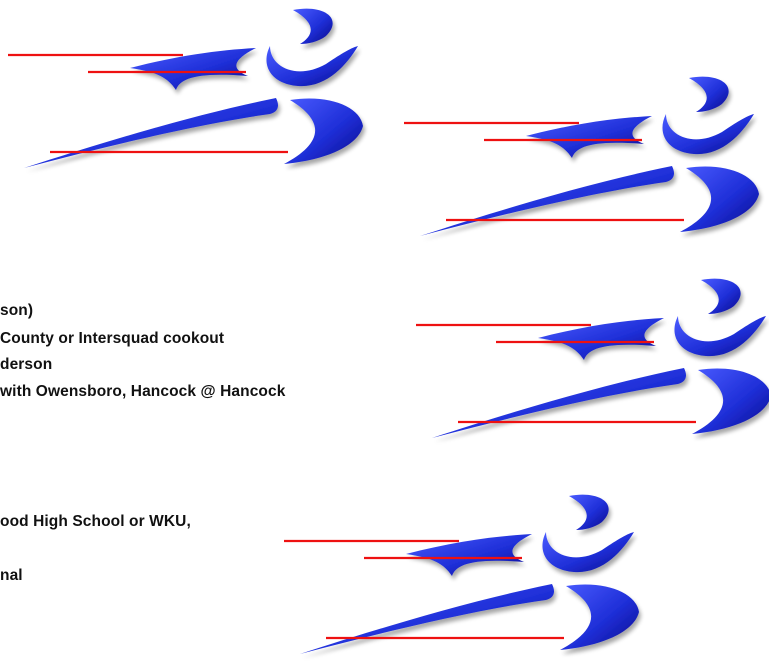 The width and height of the screenshot is (769, 666). What do you see at coordinates (11, 575) in the screenshot?
I see `schedule-line: nal` at bounding box center [11, 575].